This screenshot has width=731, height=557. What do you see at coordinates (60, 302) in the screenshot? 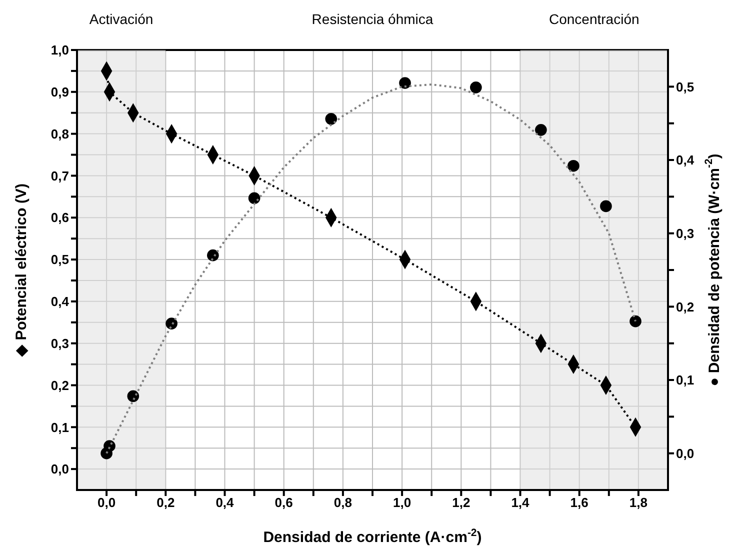
I see `y-tick-label: 0,4` at bounding box center [60, 302].